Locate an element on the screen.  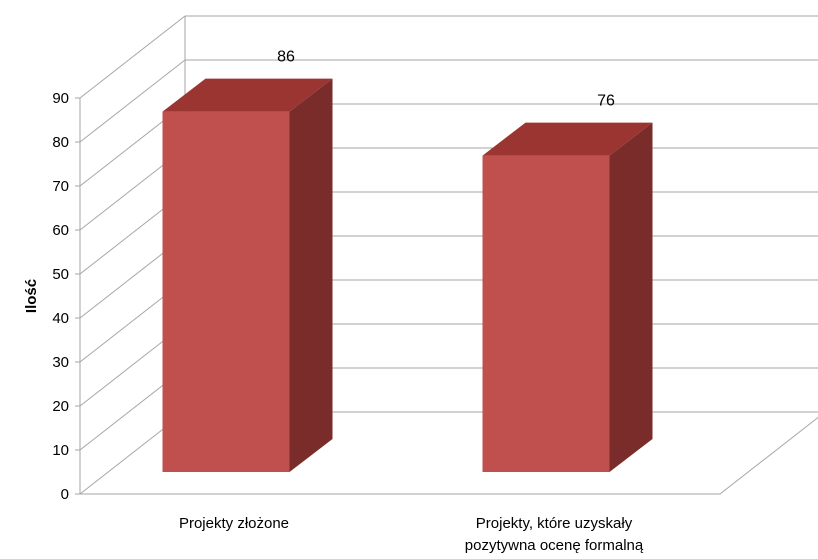
data-labels: 86 76 is located at coordinates (446, 79).